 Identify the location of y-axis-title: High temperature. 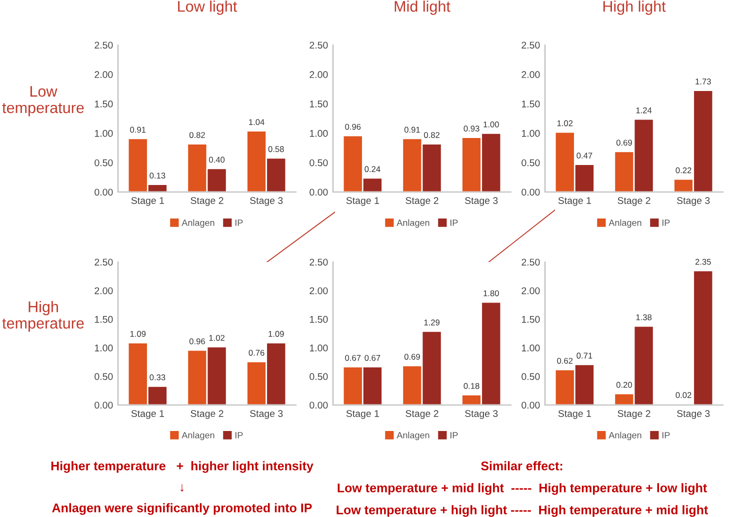
(43, 316).